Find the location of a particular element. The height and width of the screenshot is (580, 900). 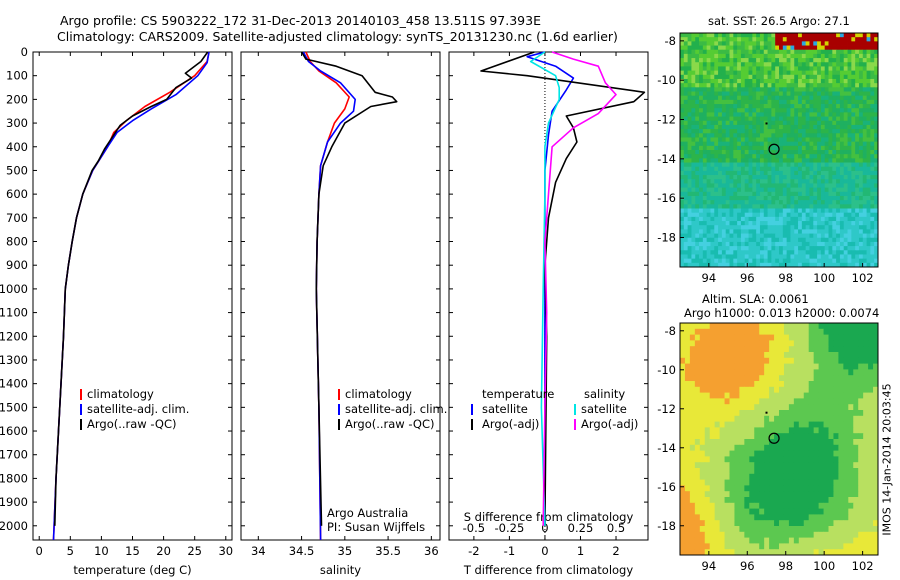

legend-label-salinity: climatology is located at coordinates (378, 394).